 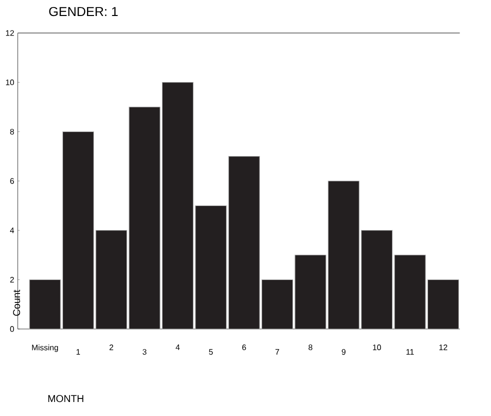 What do you see at coordinates (83, 11) in the screenshot?
I see `chart-title: GENDER: 1` at bounding box center [83, 11].